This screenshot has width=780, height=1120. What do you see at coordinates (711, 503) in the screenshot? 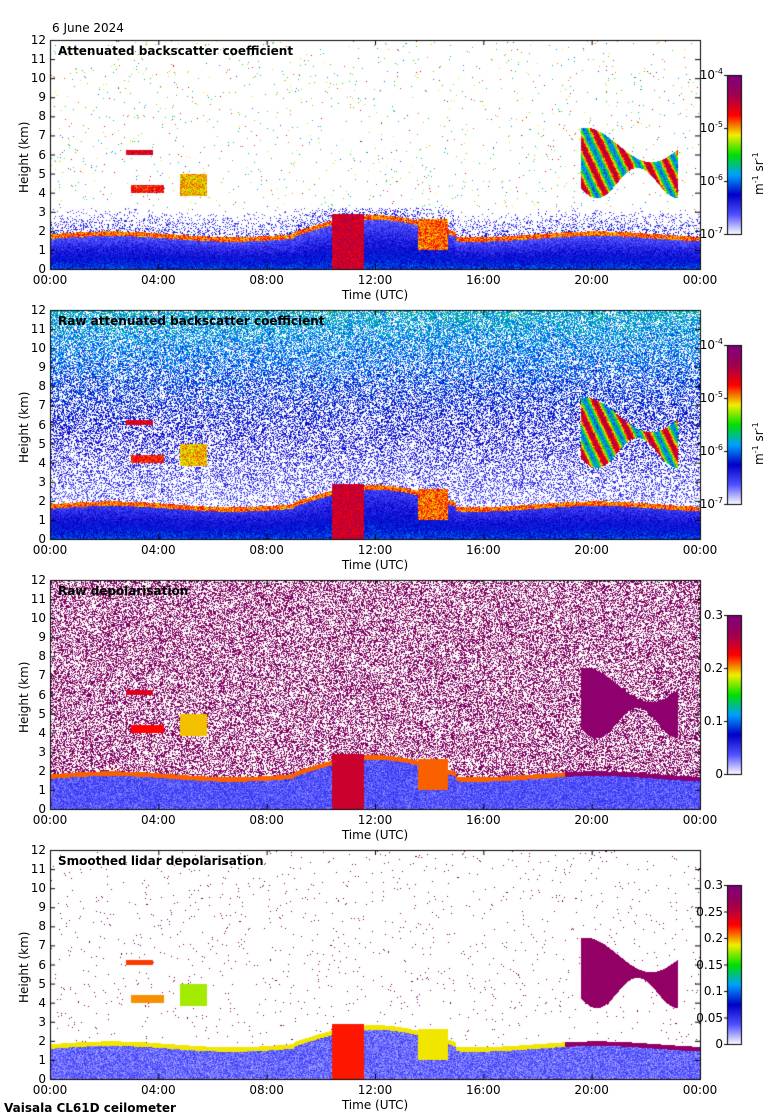
I see `colorbar-tick-label: 10⁻⁷` at bounding box center [711, 503].